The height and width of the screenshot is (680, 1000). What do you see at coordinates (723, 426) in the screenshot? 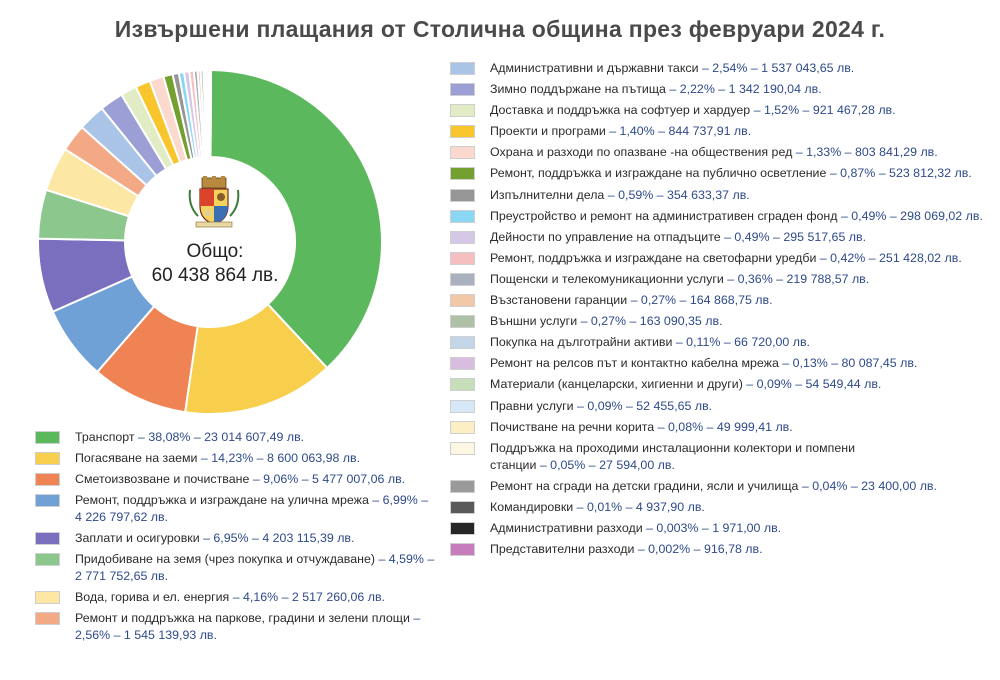
I see `legend-value: – 0,08% – 49 999,41 лв.` at bounding box center [723, 426].